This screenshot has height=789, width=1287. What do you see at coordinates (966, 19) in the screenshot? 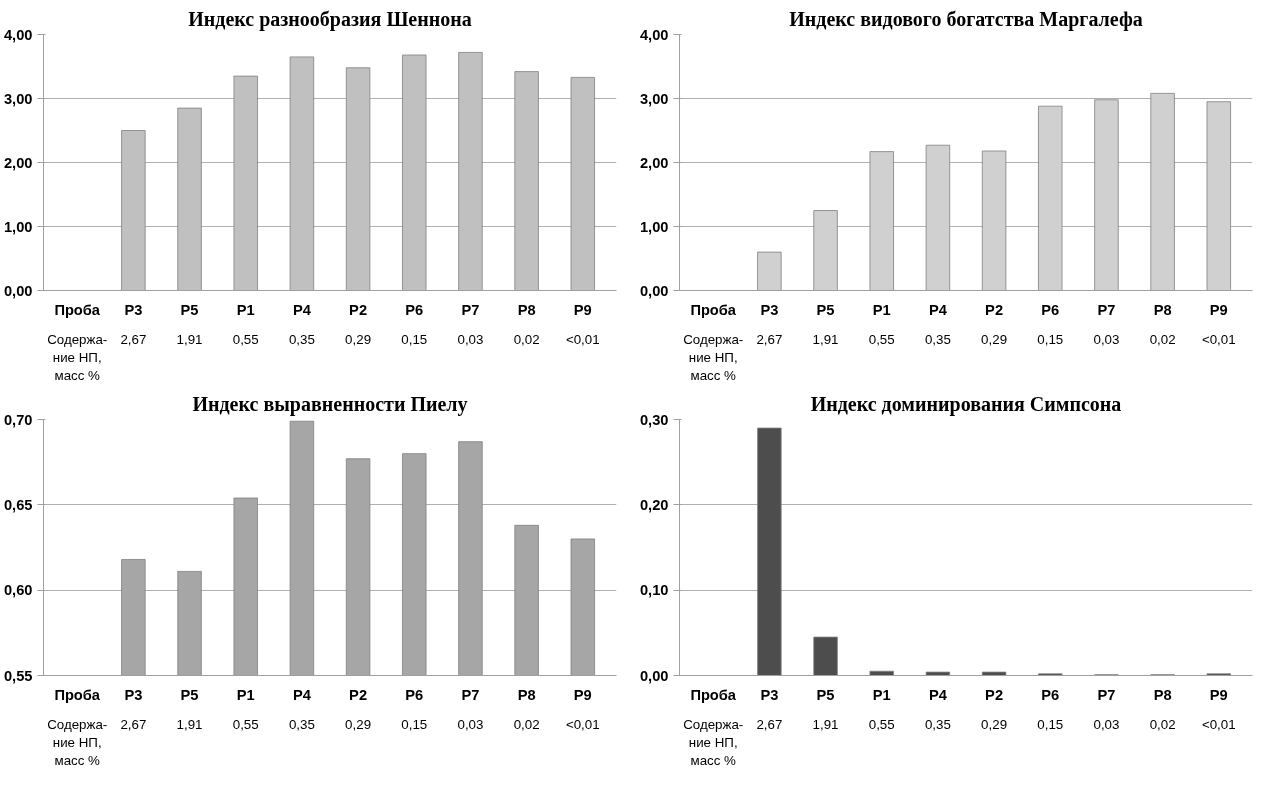
I see `chart-title: Индекс видового богатства Маргалефа` at bounding box center [966, 19].